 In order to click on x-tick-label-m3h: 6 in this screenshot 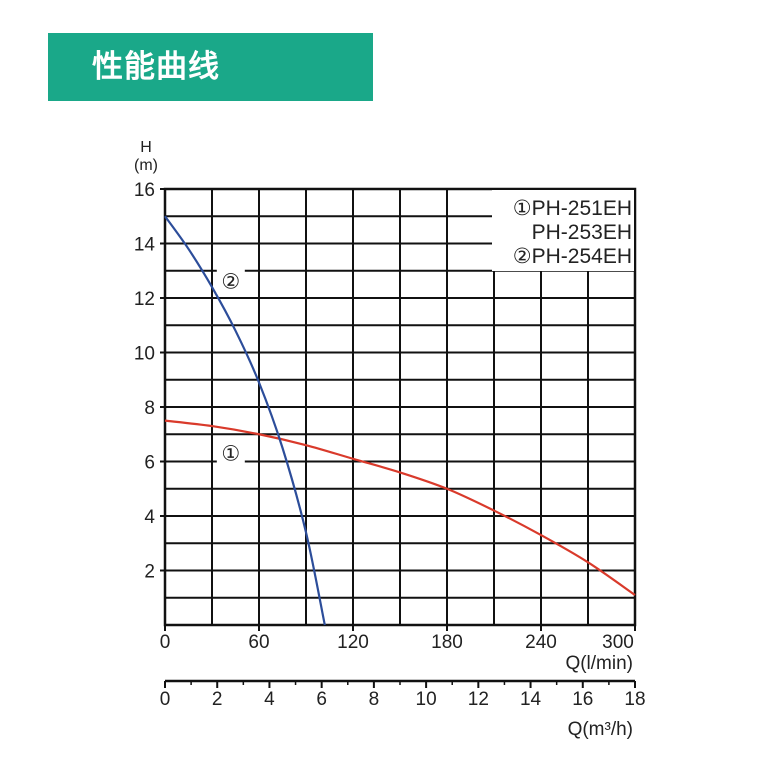, I will do `click(321, 699)`.